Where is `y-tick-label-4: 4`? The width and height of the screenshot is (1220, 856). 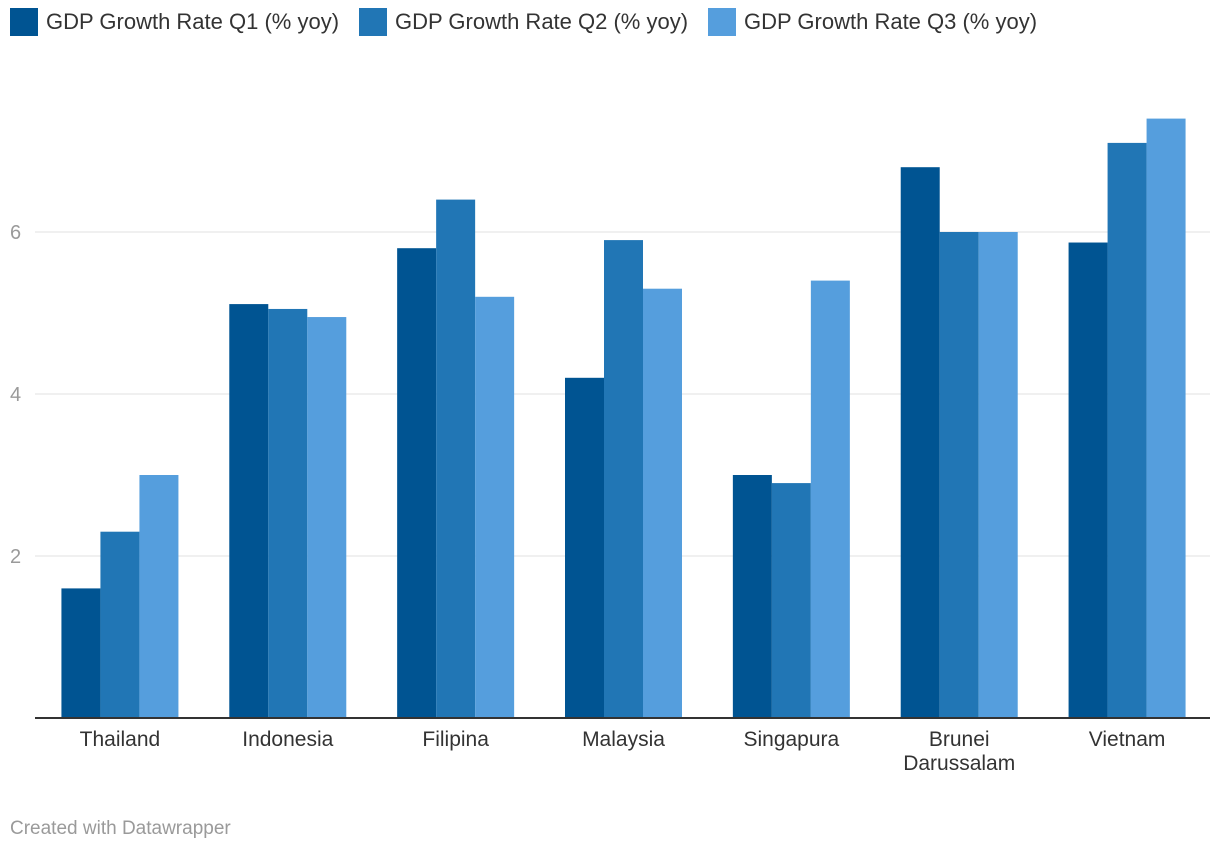
y-tick-label-4: 4 is located at coordinates (15, 395).